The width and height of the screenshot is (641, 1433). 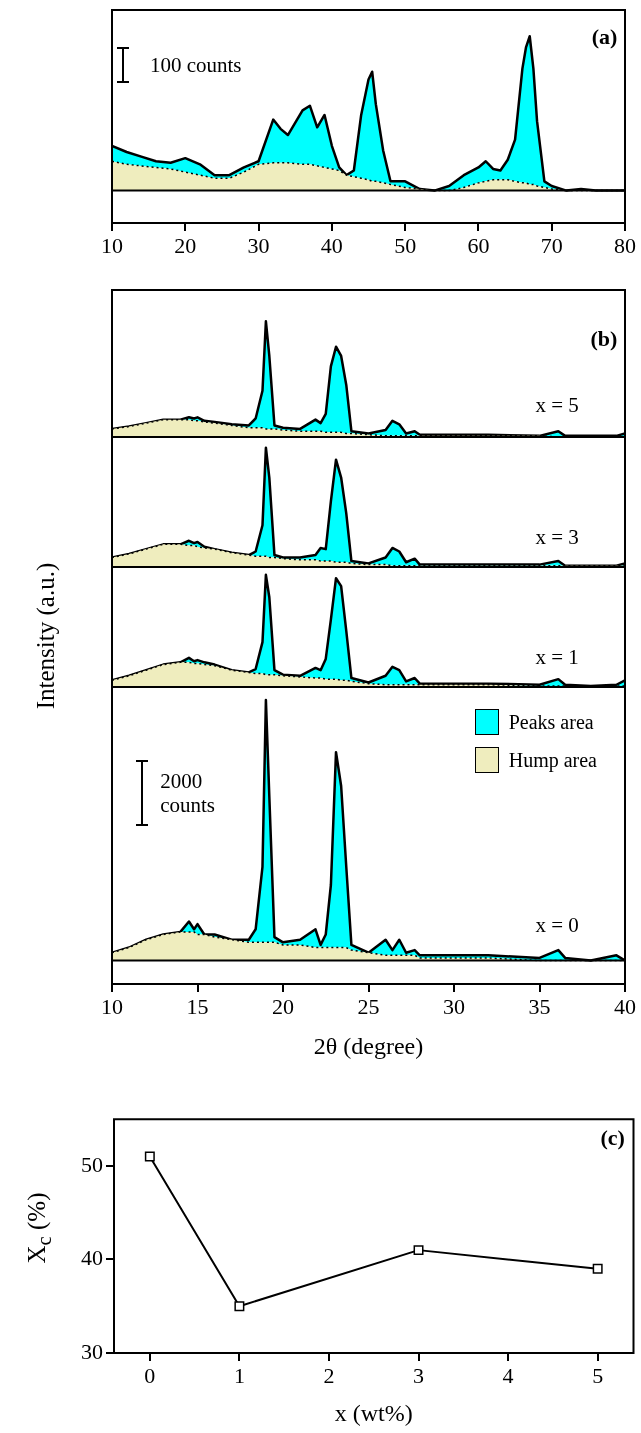 What do you see at coordinates (625, 245) in the screenshot?
I see `x-tick-label: 80` at bounding box center [625, 245].